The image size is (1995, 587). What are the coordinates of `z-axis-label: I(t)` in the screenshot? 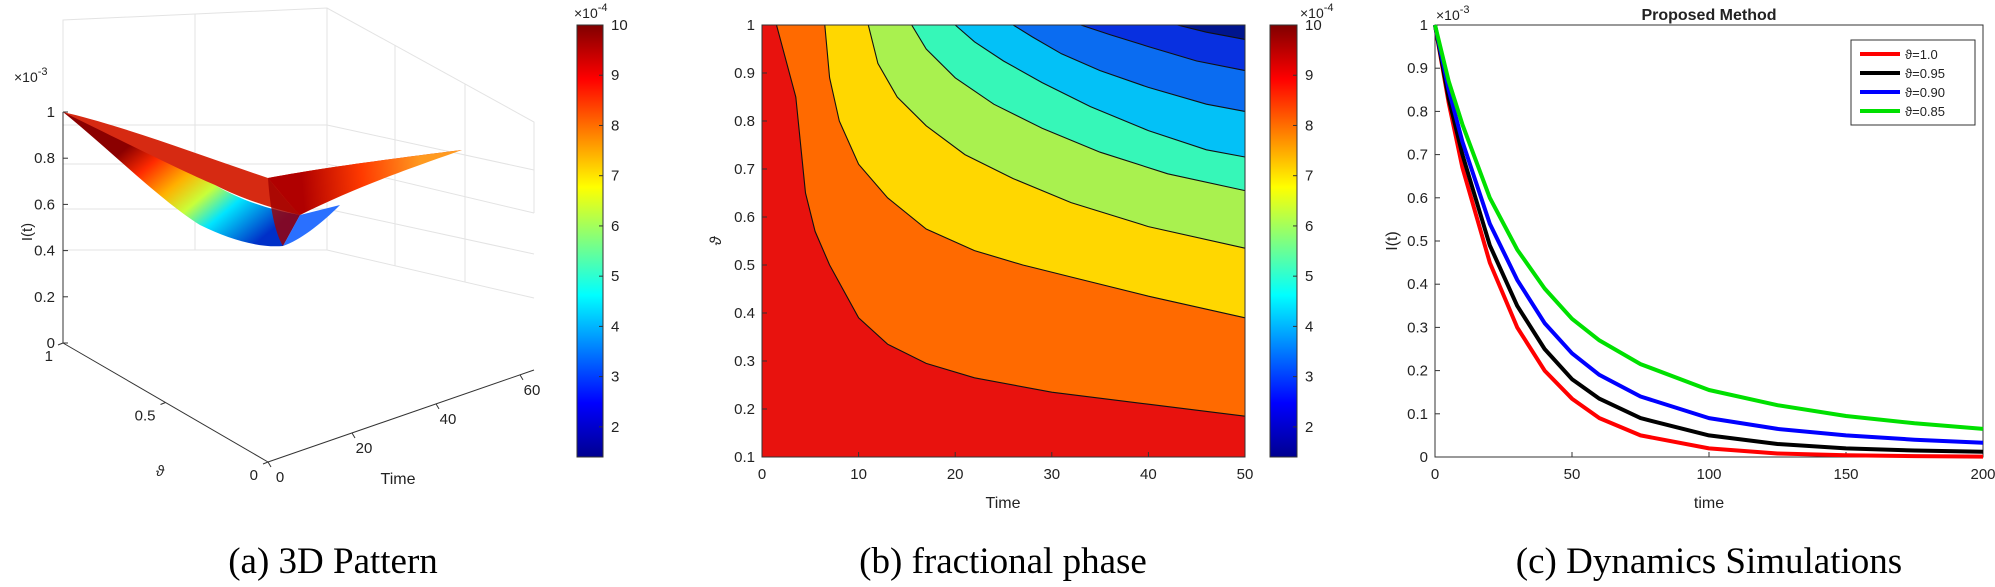 It's located at (27, 232).